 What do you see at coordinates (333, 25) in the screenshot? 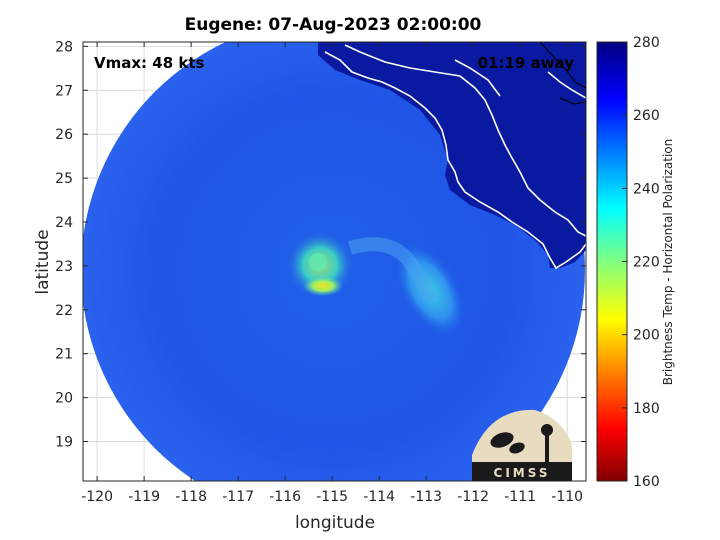
I see `chart-title: Eugene: 07-Aug-2023 02:00:00` at bounding box center [333, 25].